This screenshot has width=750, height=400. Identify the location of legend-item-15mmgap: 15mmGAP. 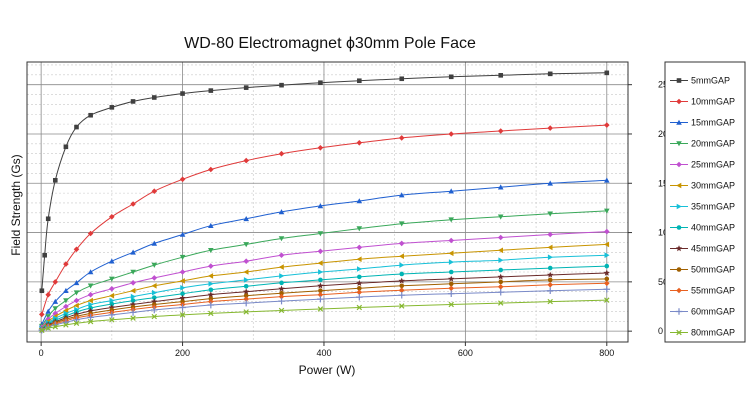
(702, 123).